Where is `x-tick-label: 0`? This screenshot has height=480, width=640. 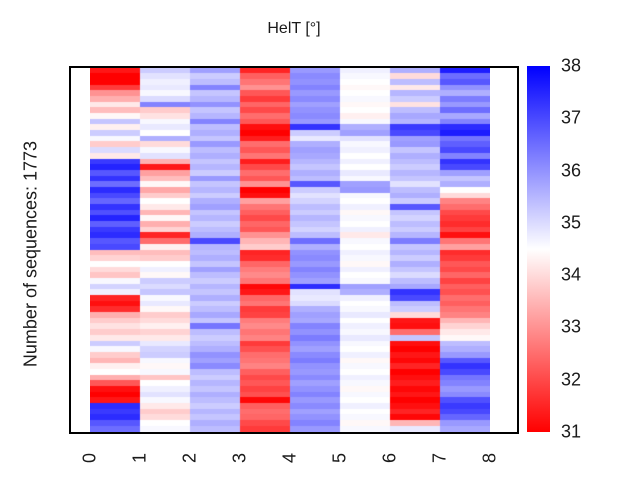 x-tick-label: 0 is located at coordinates (89, 458).